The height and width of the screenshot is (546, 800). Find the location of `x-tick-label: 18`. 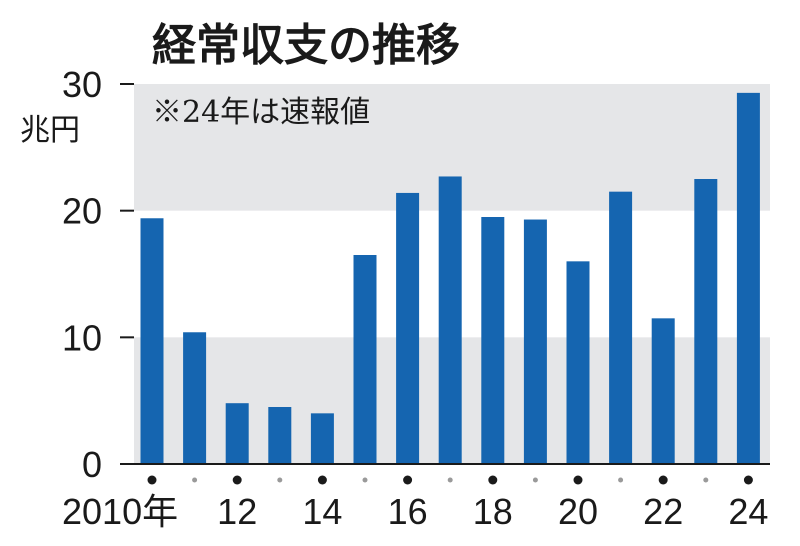

x-tick-label: 18 is located at coordinates (493, 511).